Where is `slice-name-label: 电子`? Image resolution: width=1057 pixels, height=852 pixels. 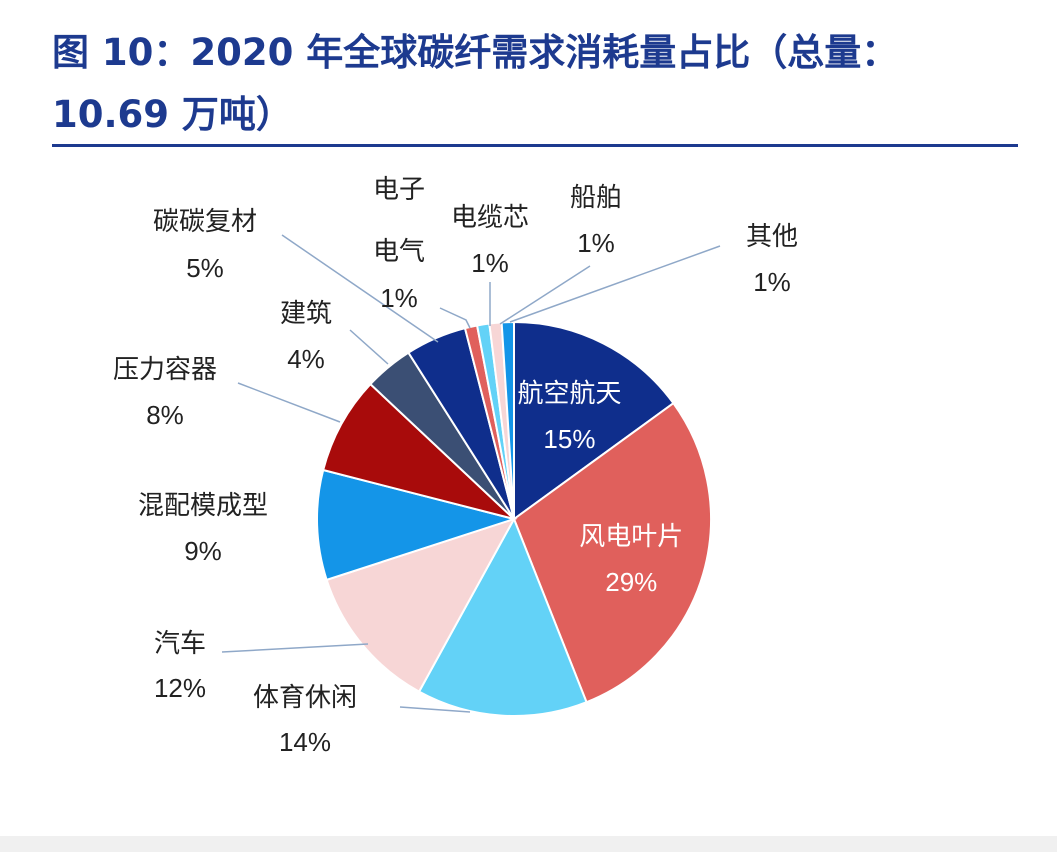
slice-name-label: 电子 is located at coordinates (399, 189).